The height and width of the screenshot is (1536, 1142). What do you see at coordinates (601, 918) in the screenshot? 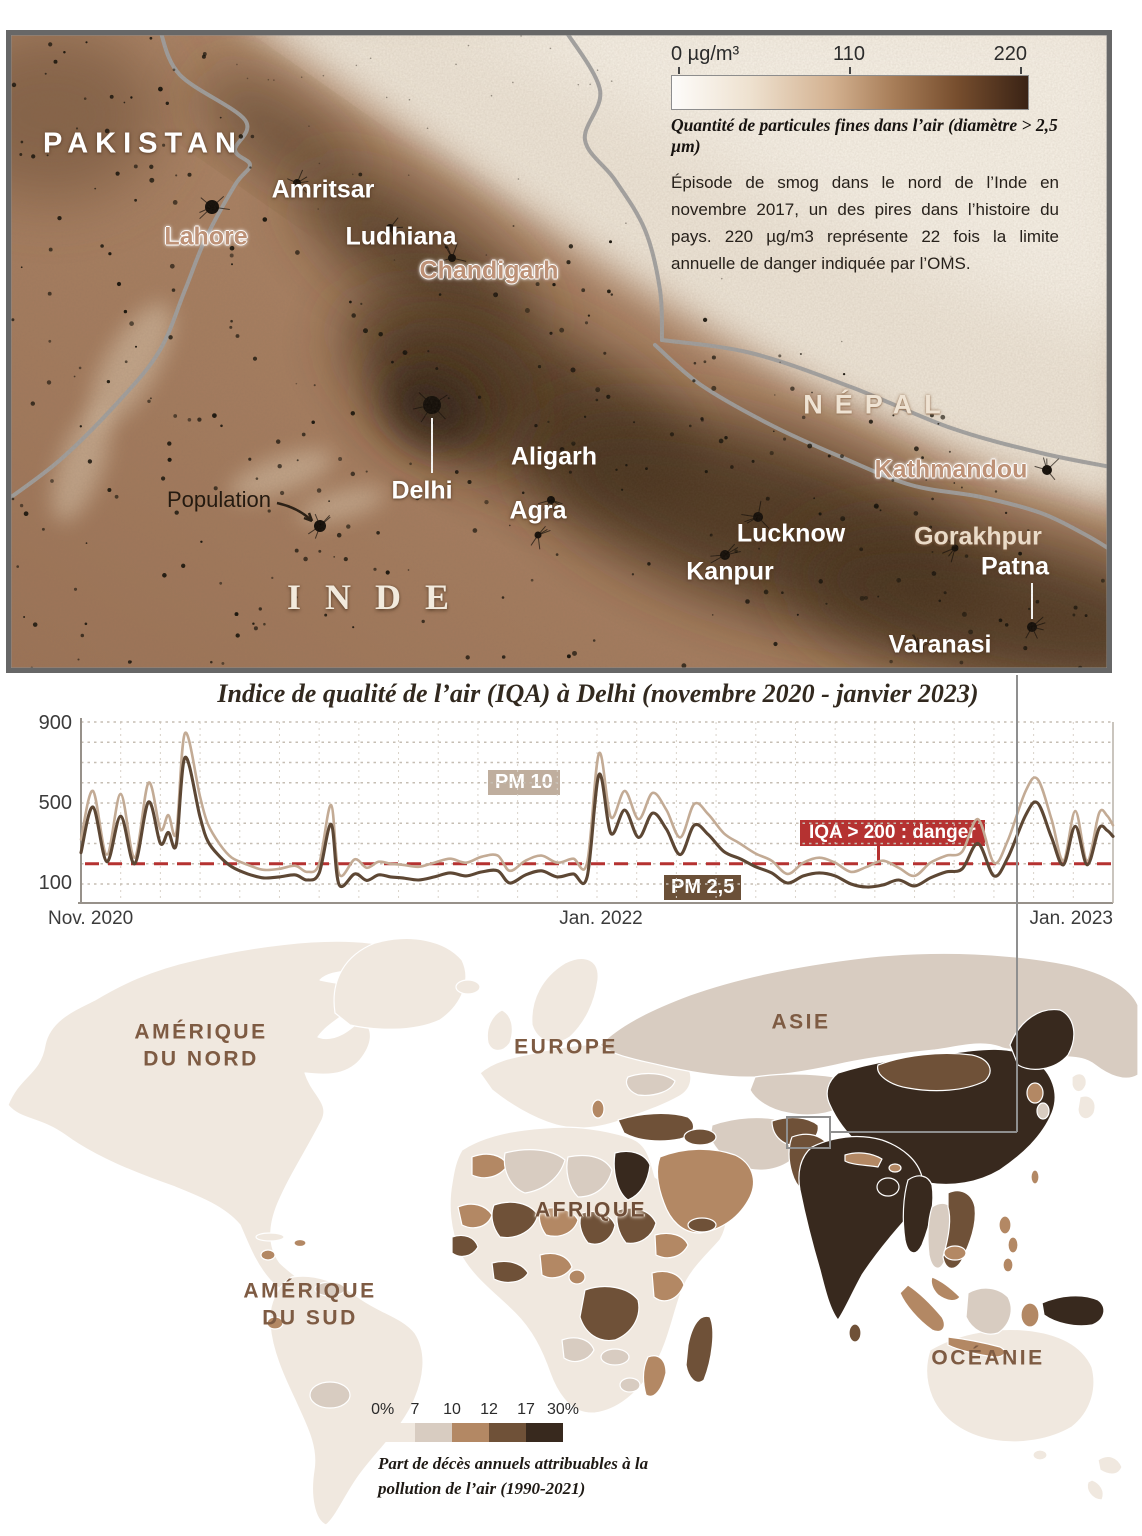
I see `x-tick-jan2022: Jan. 2022` at bounding box center [601, 918].